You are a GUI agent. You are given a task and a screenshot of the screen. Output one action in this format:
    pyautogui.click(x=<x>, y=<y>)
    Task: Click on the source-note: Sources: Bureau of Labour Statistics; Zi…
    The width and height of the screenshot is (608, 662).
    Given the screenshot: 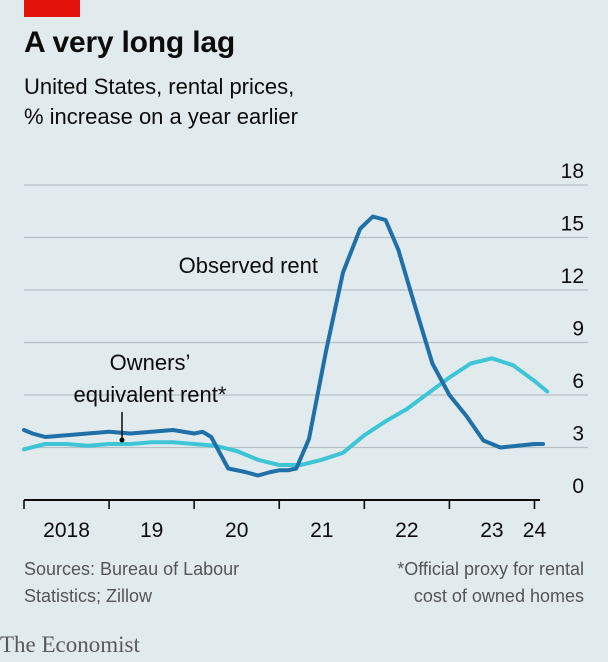 What is the action you would take?
    pyautogui.click(x=131, y=583)
    